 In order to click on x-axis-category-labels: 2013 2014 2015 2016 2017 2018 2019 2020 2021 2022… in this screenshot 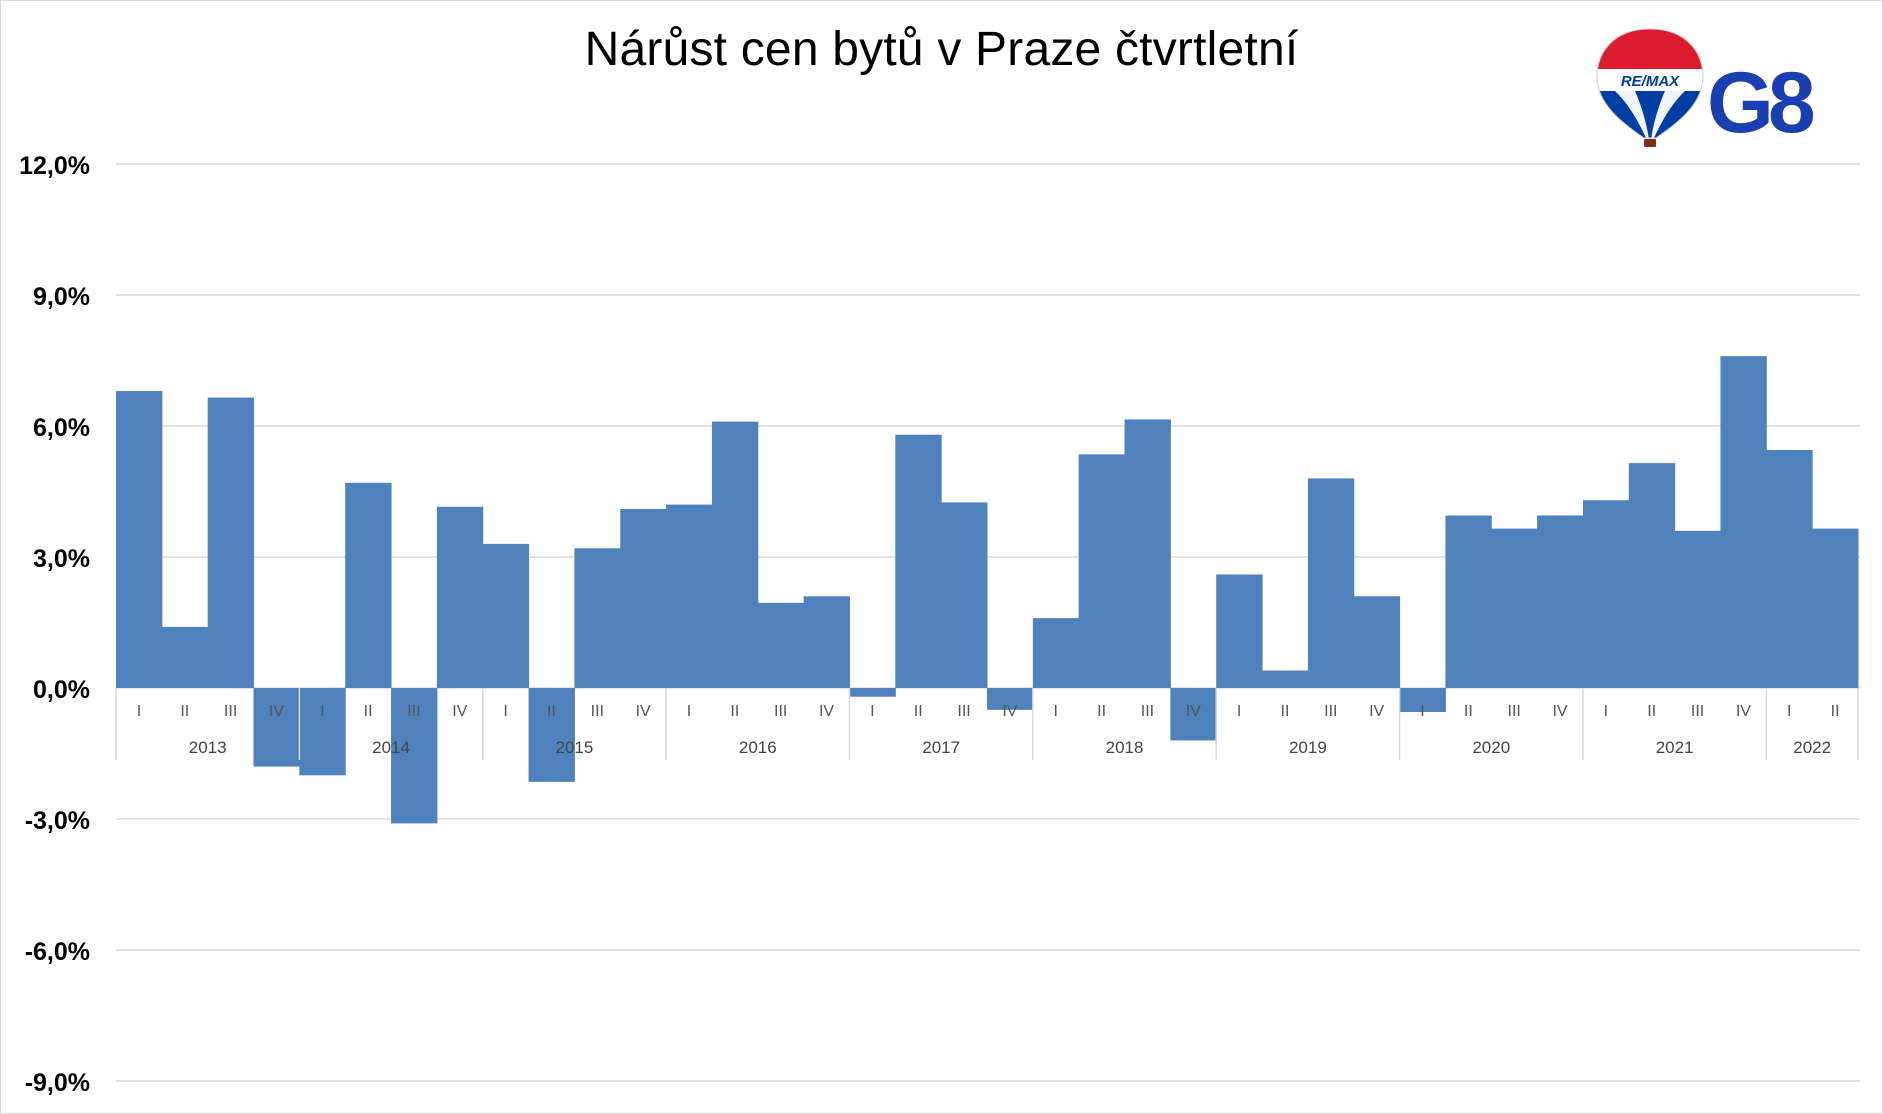, I will do `click(987, 724)`.